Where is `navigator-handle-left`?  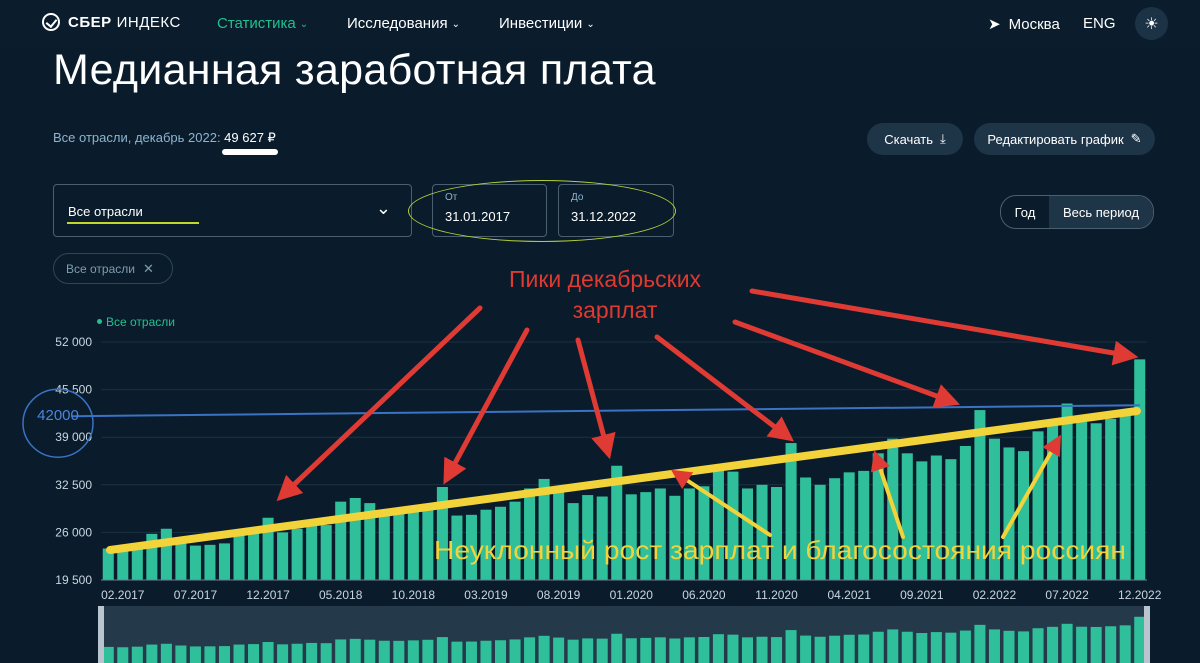
navigator-handle-left is located at coordinates (101, 634).